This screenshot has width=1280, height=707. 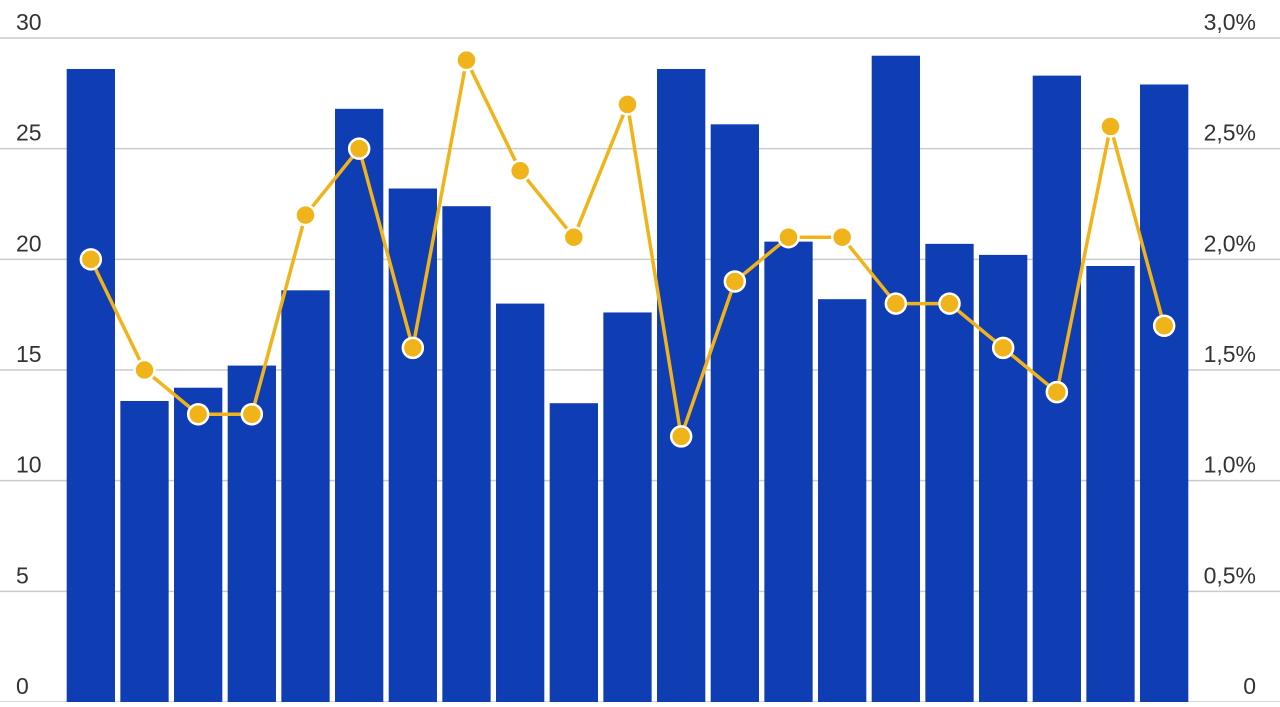 I want to click on y-tick-label: 20, so click(x=29, y=243).